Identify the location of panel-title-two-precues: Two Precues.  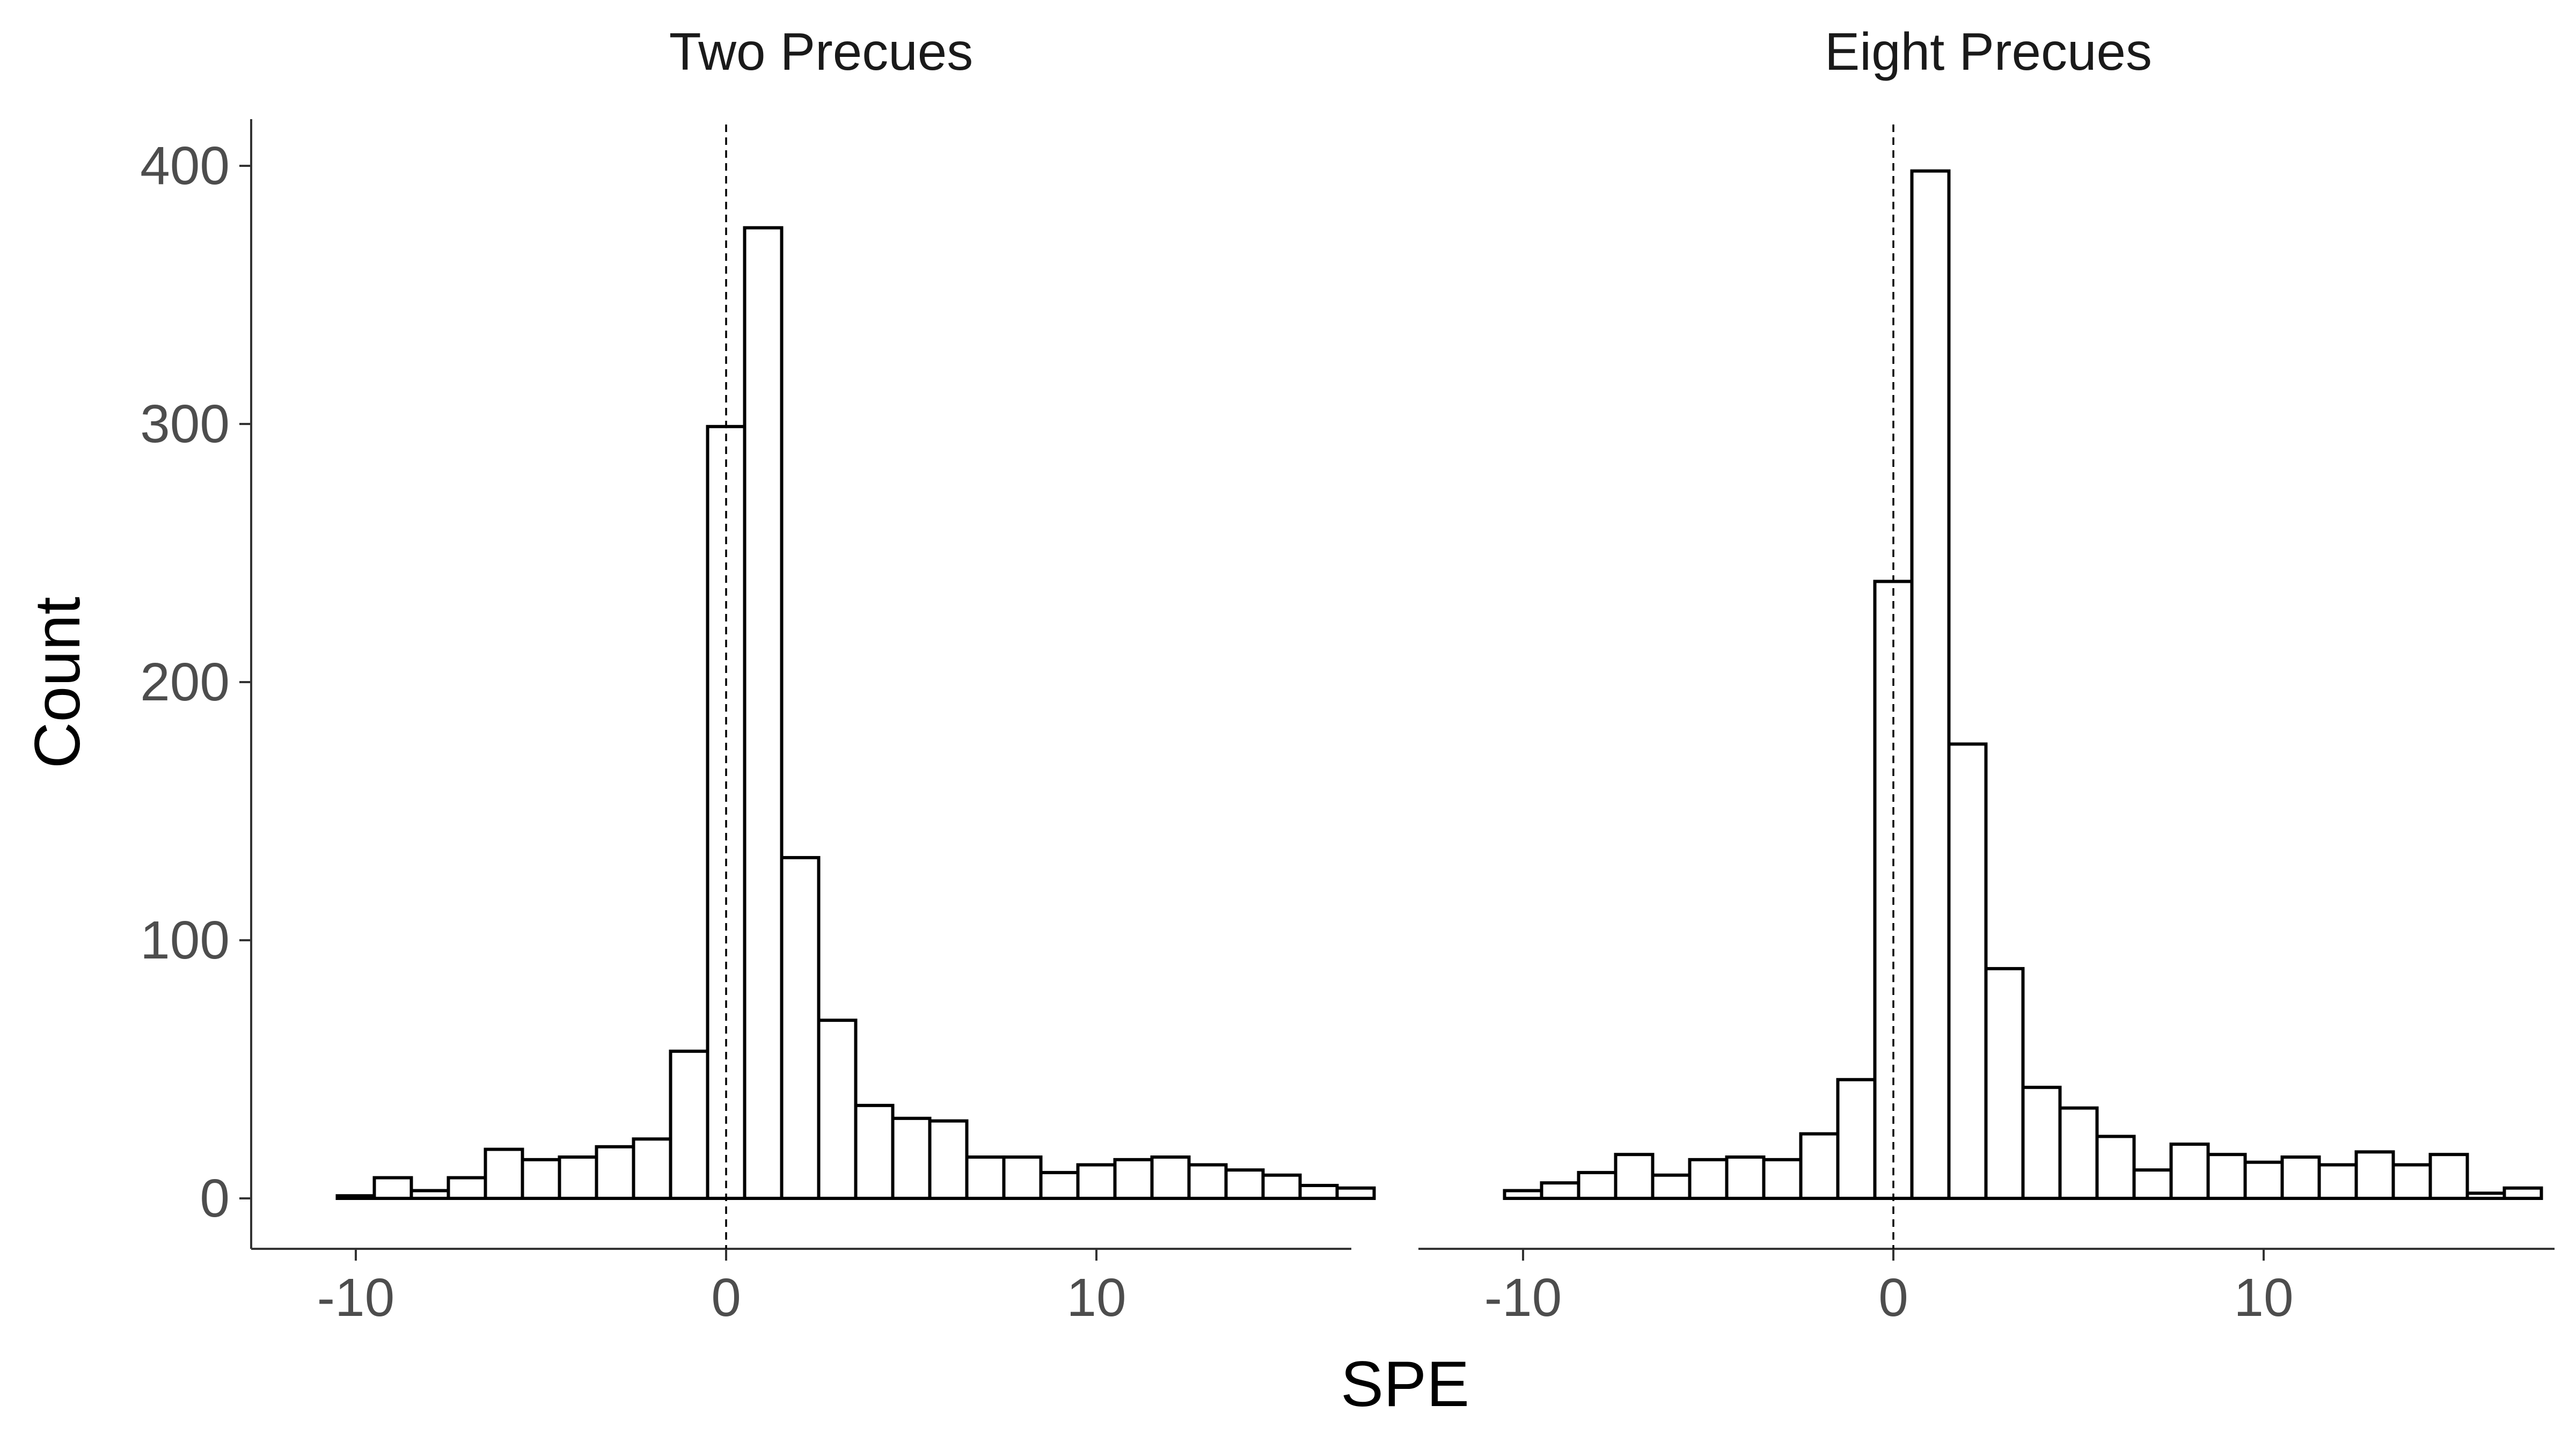
(821, 51).